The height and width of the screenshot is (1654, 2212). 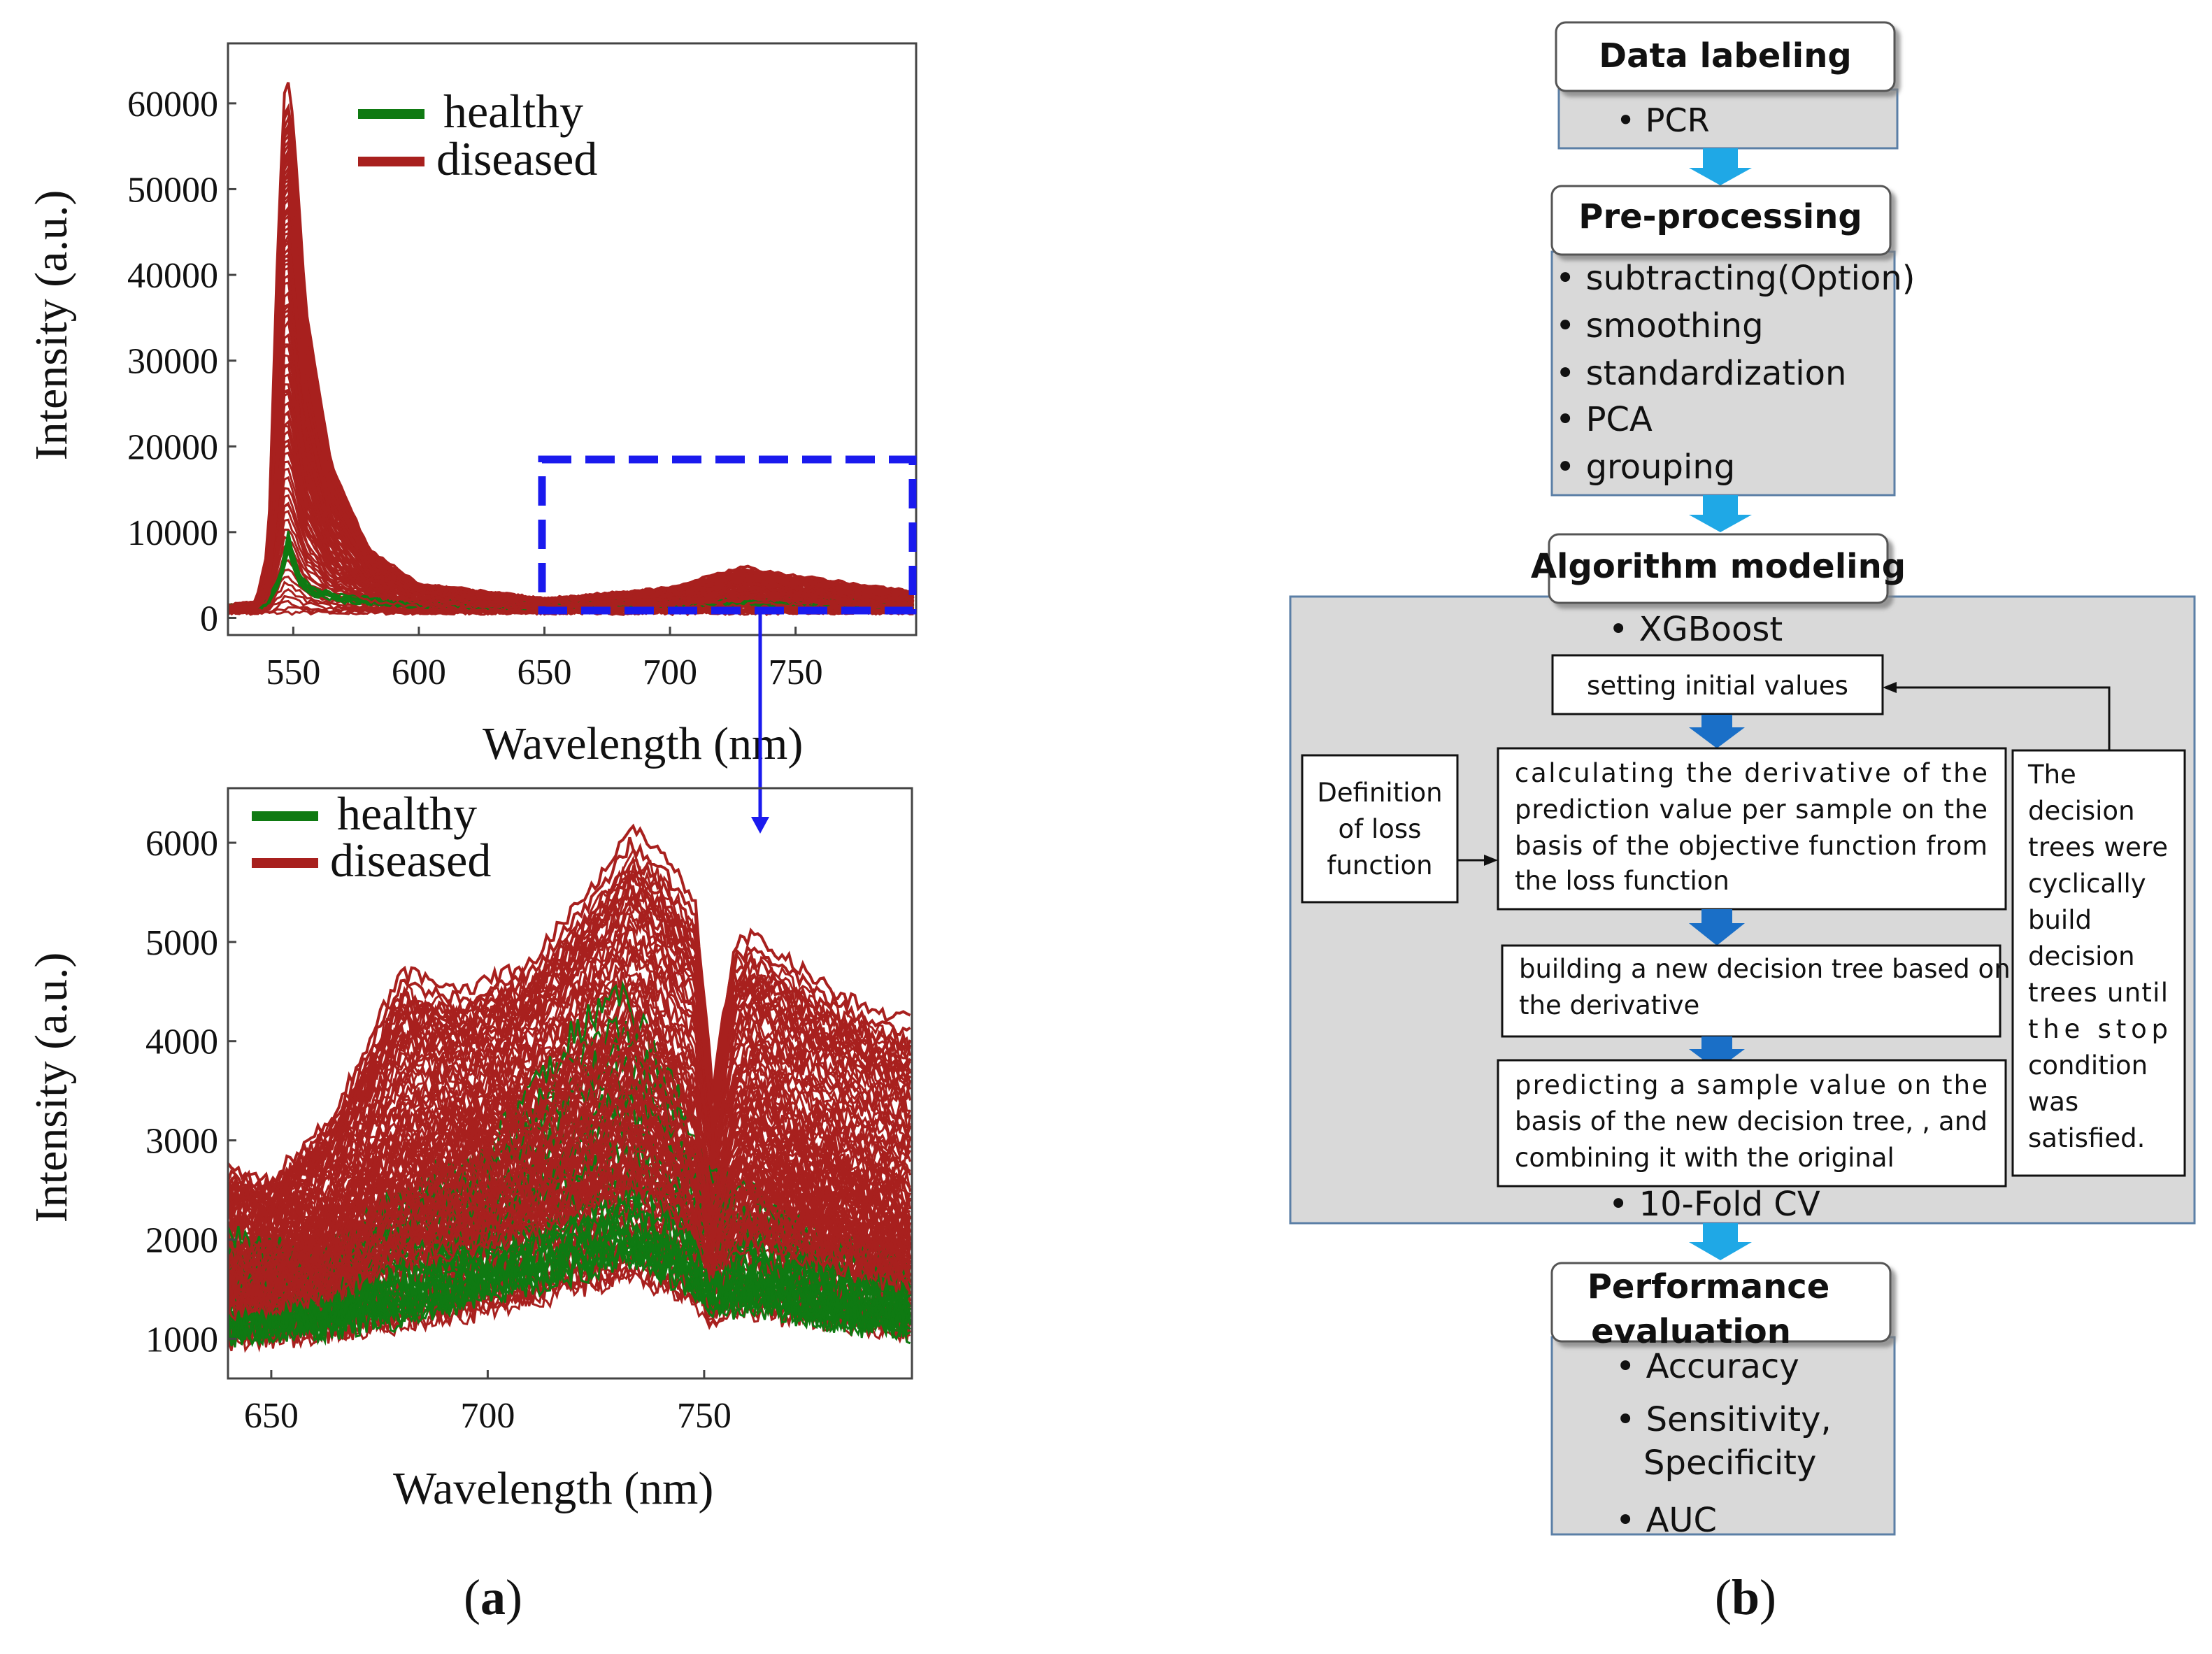 What do you see at coordinates (2098, 1029) in the screenshot?
I see `cycle-line: the stop` at bounding box center [2098, 1029].